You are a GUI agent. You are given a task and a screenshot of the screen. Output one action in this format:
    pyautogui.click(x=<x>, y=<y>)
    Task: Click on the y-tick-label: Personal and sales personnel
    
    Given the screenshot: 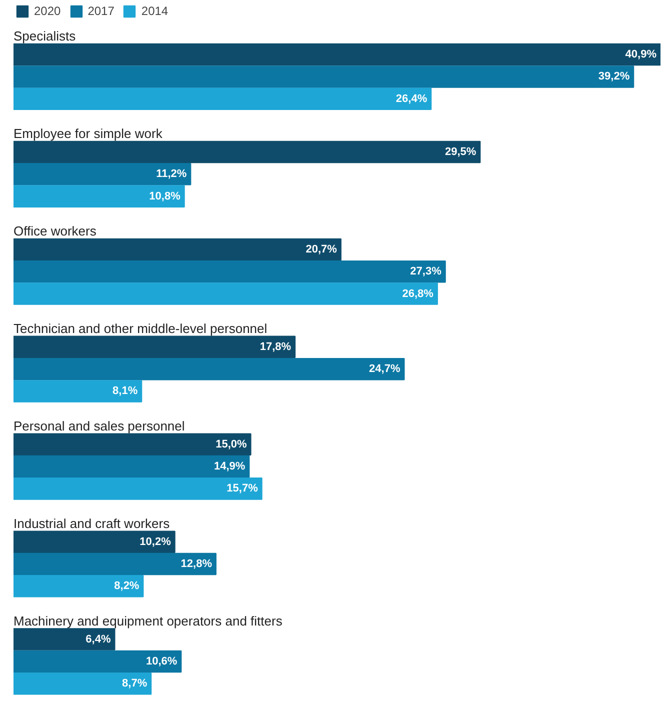 What is the action you would take?
    pyautogui.click(x=99, y=426)
    